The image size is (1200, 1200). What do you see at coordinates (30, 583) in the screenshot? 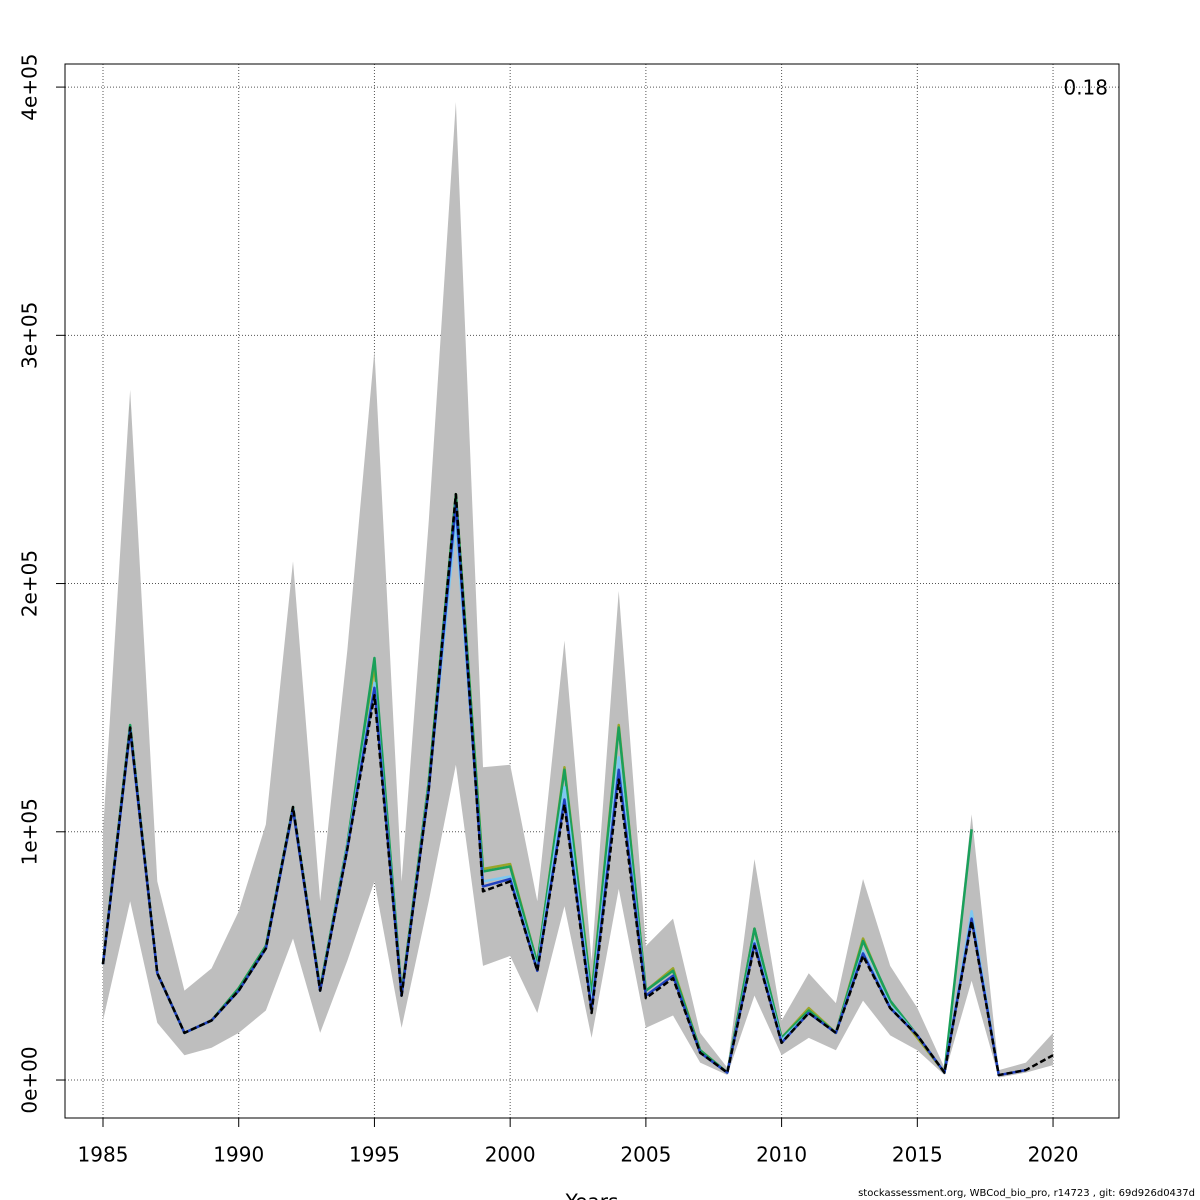
I see `y-tick-label: 2e+05` at bounding box center [30, 583].